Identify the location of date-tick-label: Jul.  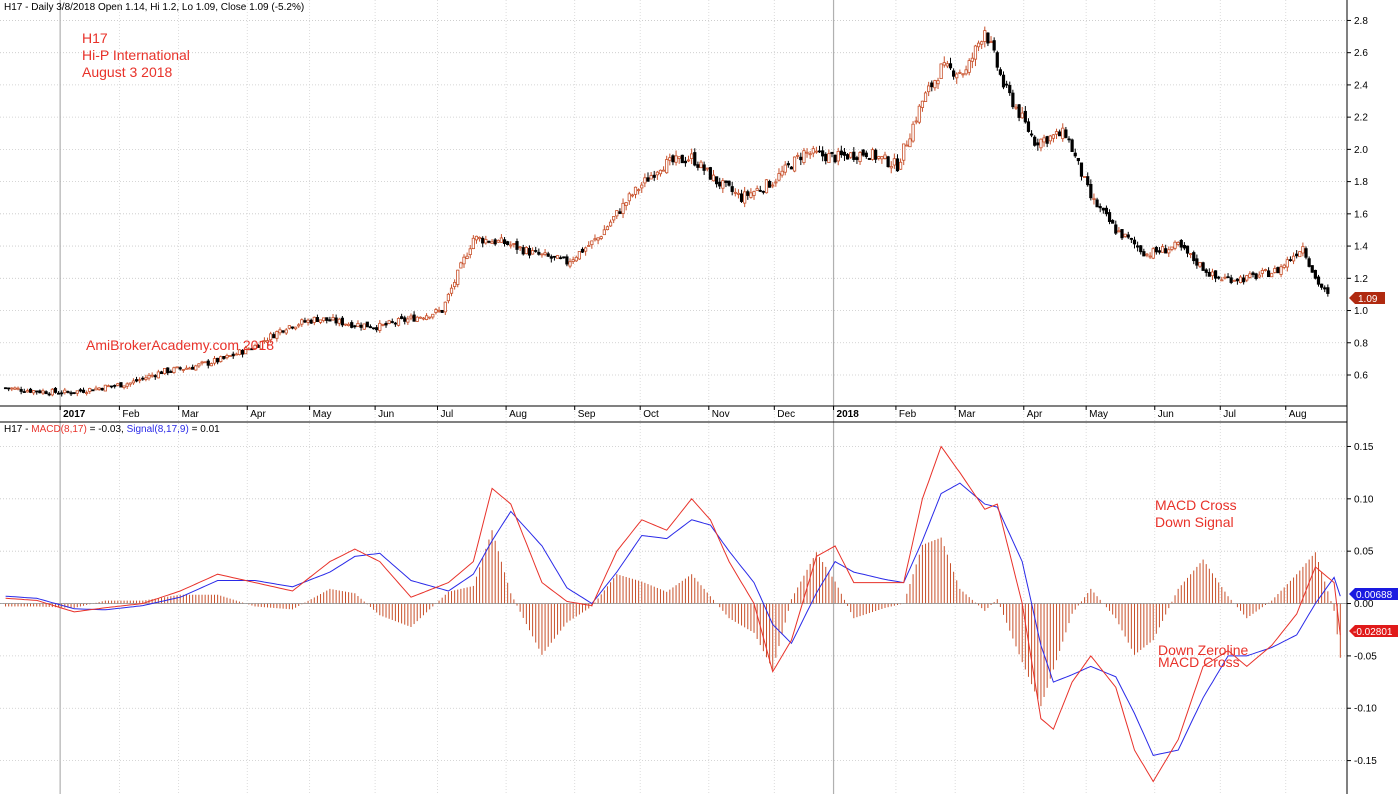
(446, 414).